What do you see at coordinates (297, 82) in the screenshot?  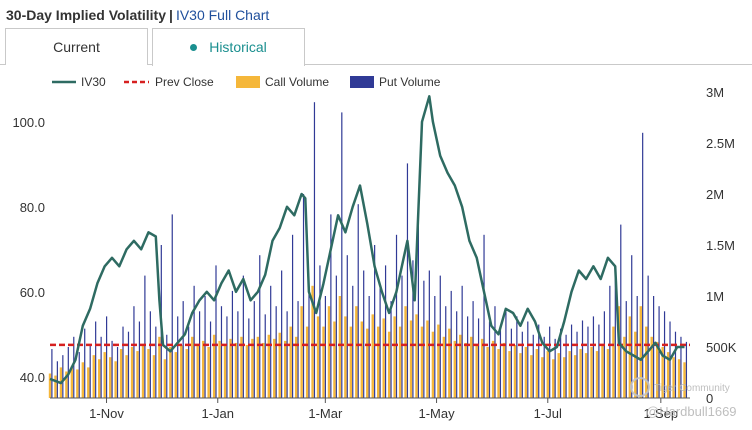 I see `legend-call-volume-label: Call Volume` at bounding box center [297, 82].